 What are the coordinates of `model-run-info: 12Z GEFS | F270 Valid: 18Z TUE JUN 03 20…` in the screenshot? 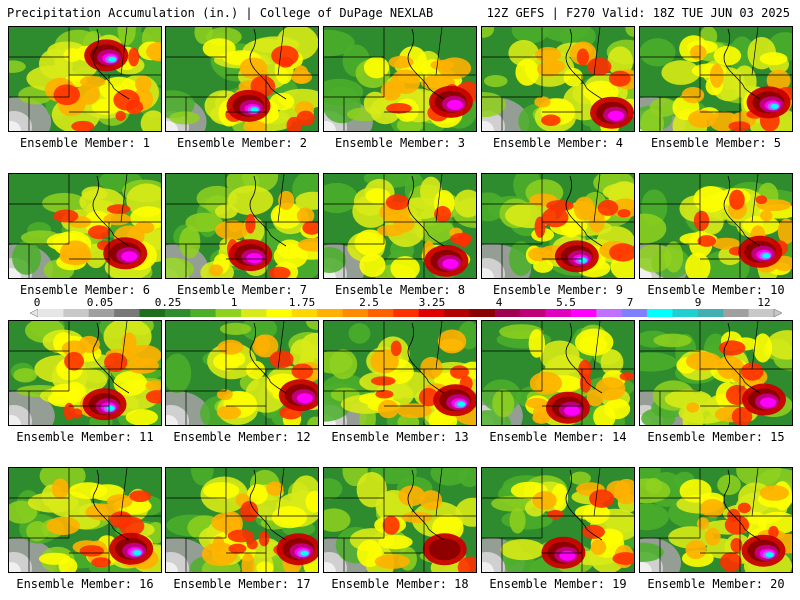 It's located at (638, 13).